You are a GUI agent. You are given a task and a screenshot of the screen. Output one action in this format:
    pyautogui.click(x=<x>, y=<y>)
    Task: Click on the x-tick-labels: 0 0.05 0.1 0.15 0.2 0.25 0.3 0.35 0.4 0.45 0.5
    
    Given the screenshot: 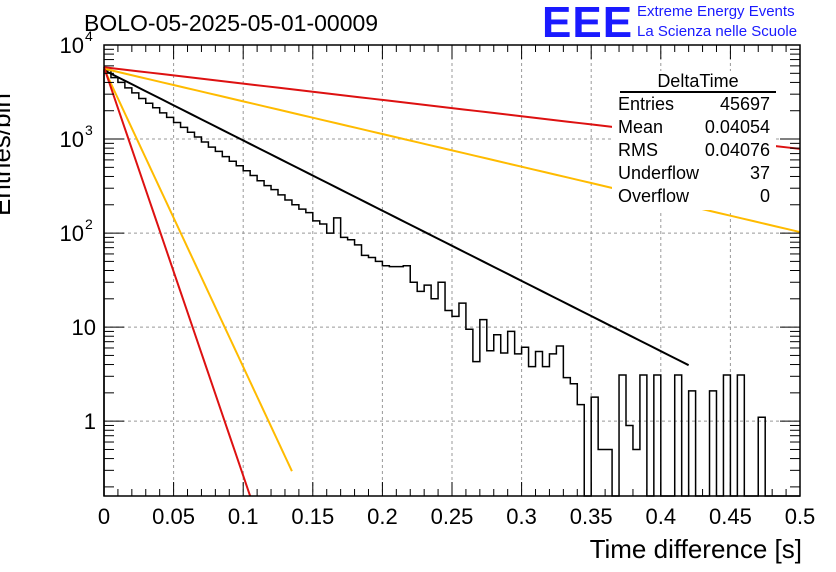 What is the action you would take?
    pyautogui.click(x=456, y=516)
    